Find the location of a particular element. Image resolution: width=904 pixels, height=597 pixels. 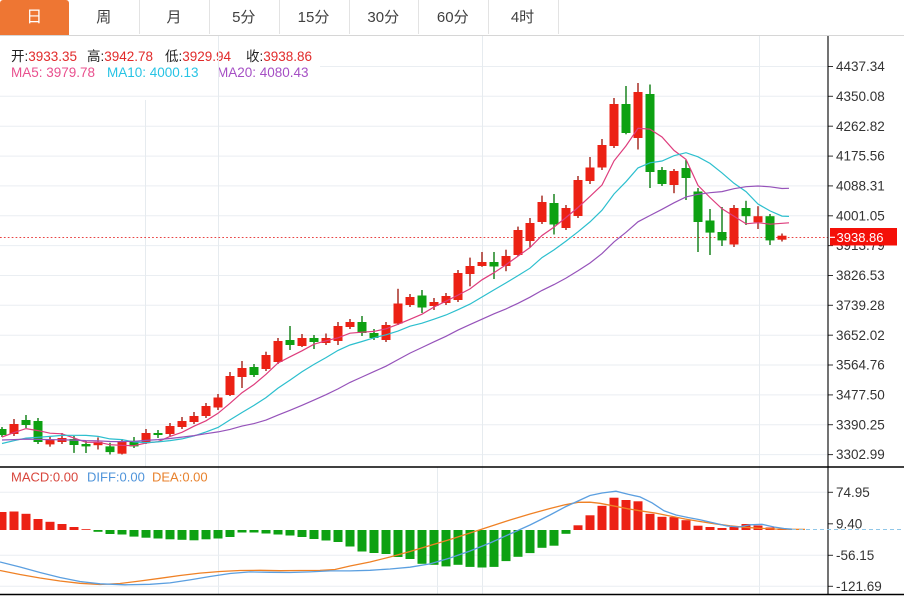

svg-text: MACD:0.00 is located at coordinates (44, 477).